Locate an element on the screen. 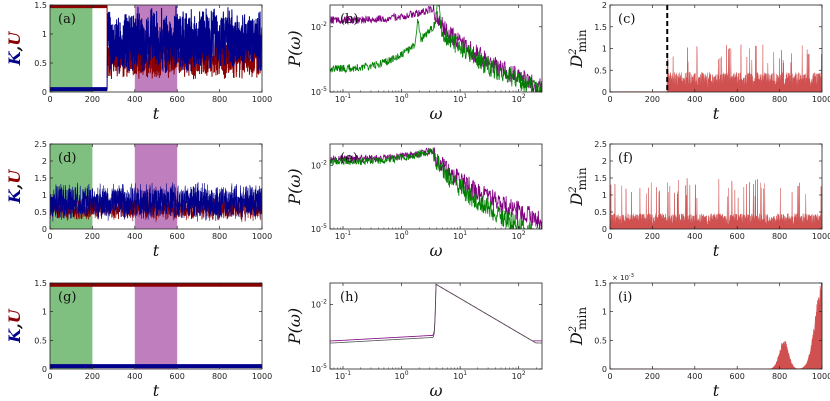 The width and height of the screenshot is (830, 401). band-purple is located at coordinates (156, 326).